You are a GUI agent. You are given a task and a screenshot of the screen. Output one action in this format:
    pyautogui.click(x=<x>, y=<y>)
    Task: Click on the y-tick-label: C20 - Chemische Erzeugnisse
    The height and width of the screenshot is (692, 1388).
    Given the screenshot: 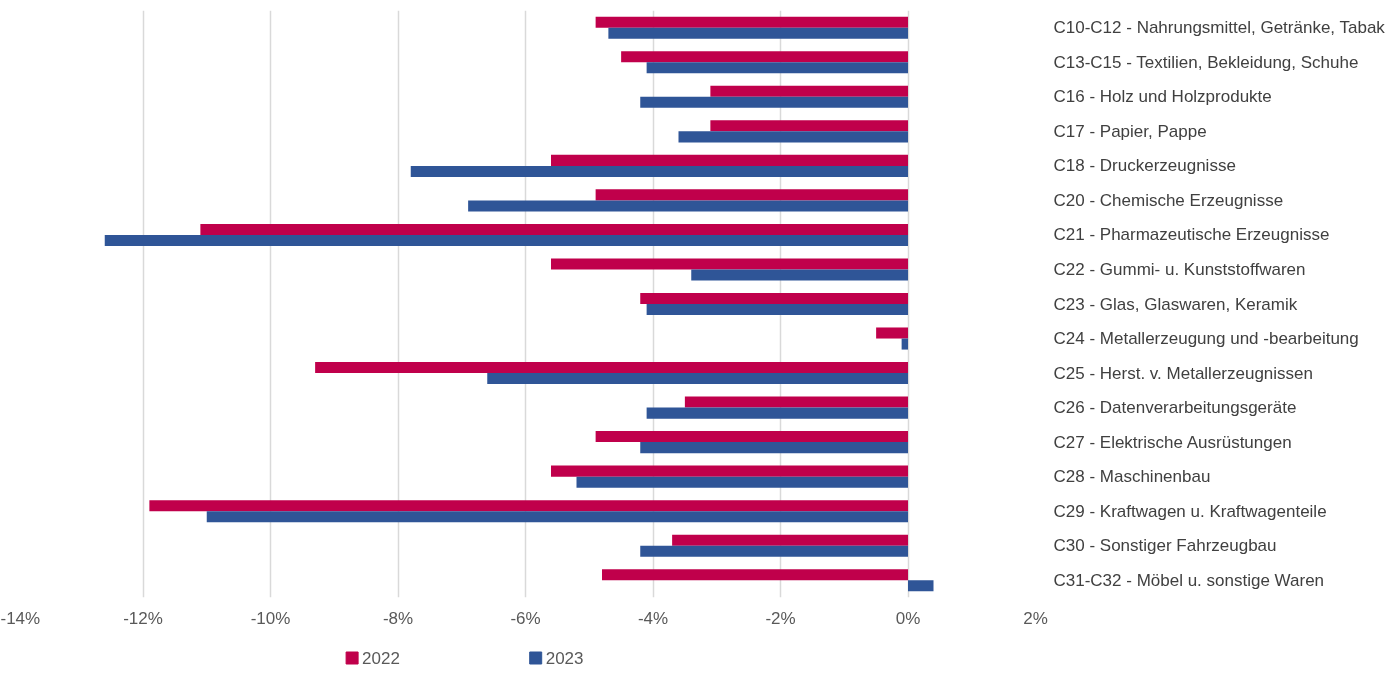 What is the action you would take?
    pyautogui.click(x=1168, y=200)
    